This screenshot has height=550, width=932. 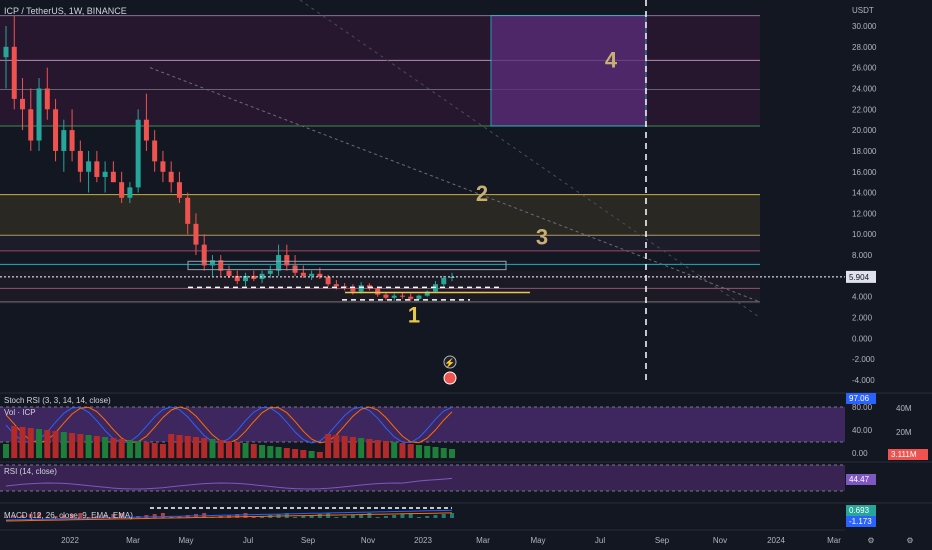 I want to click on stoch-rsi-title: Stoch RSI (3, 3, 14, 14, close), so click(x=57, y=400).